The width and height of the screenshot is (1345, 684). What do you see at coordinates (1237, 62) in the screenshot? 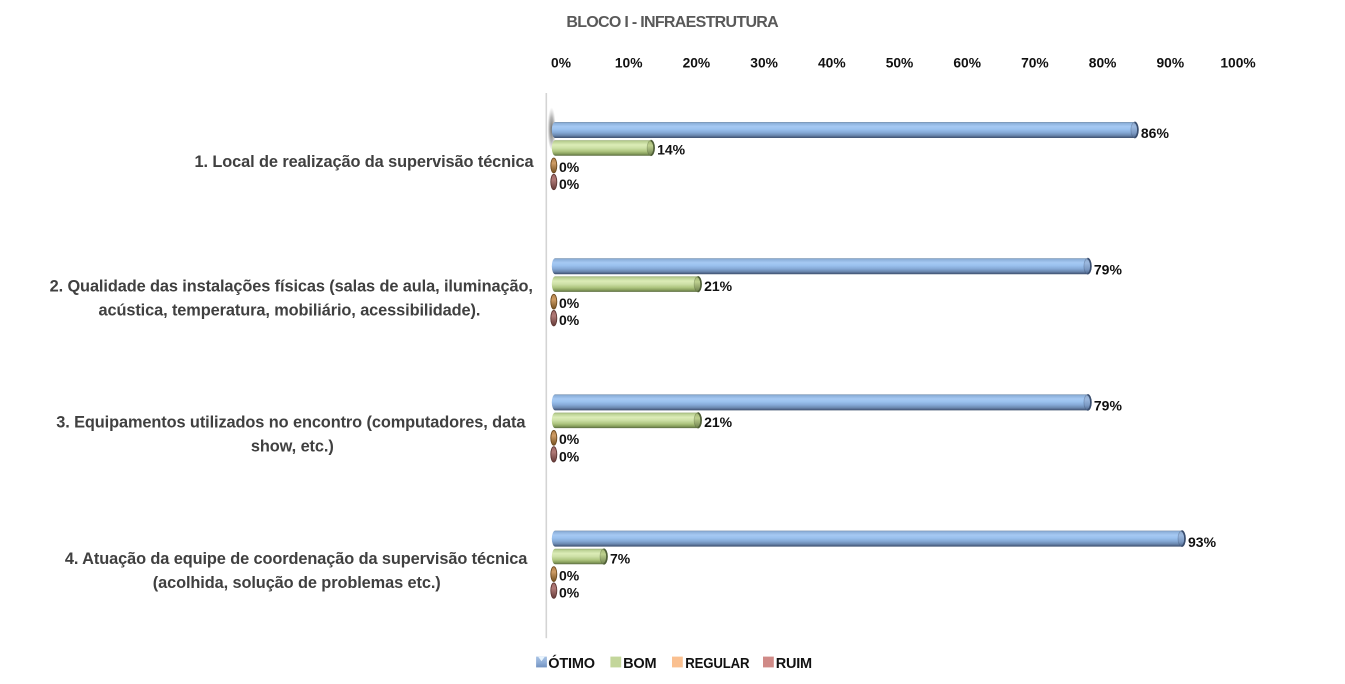
I see `svg-text: 100%` at bounding box center [1237, 62].